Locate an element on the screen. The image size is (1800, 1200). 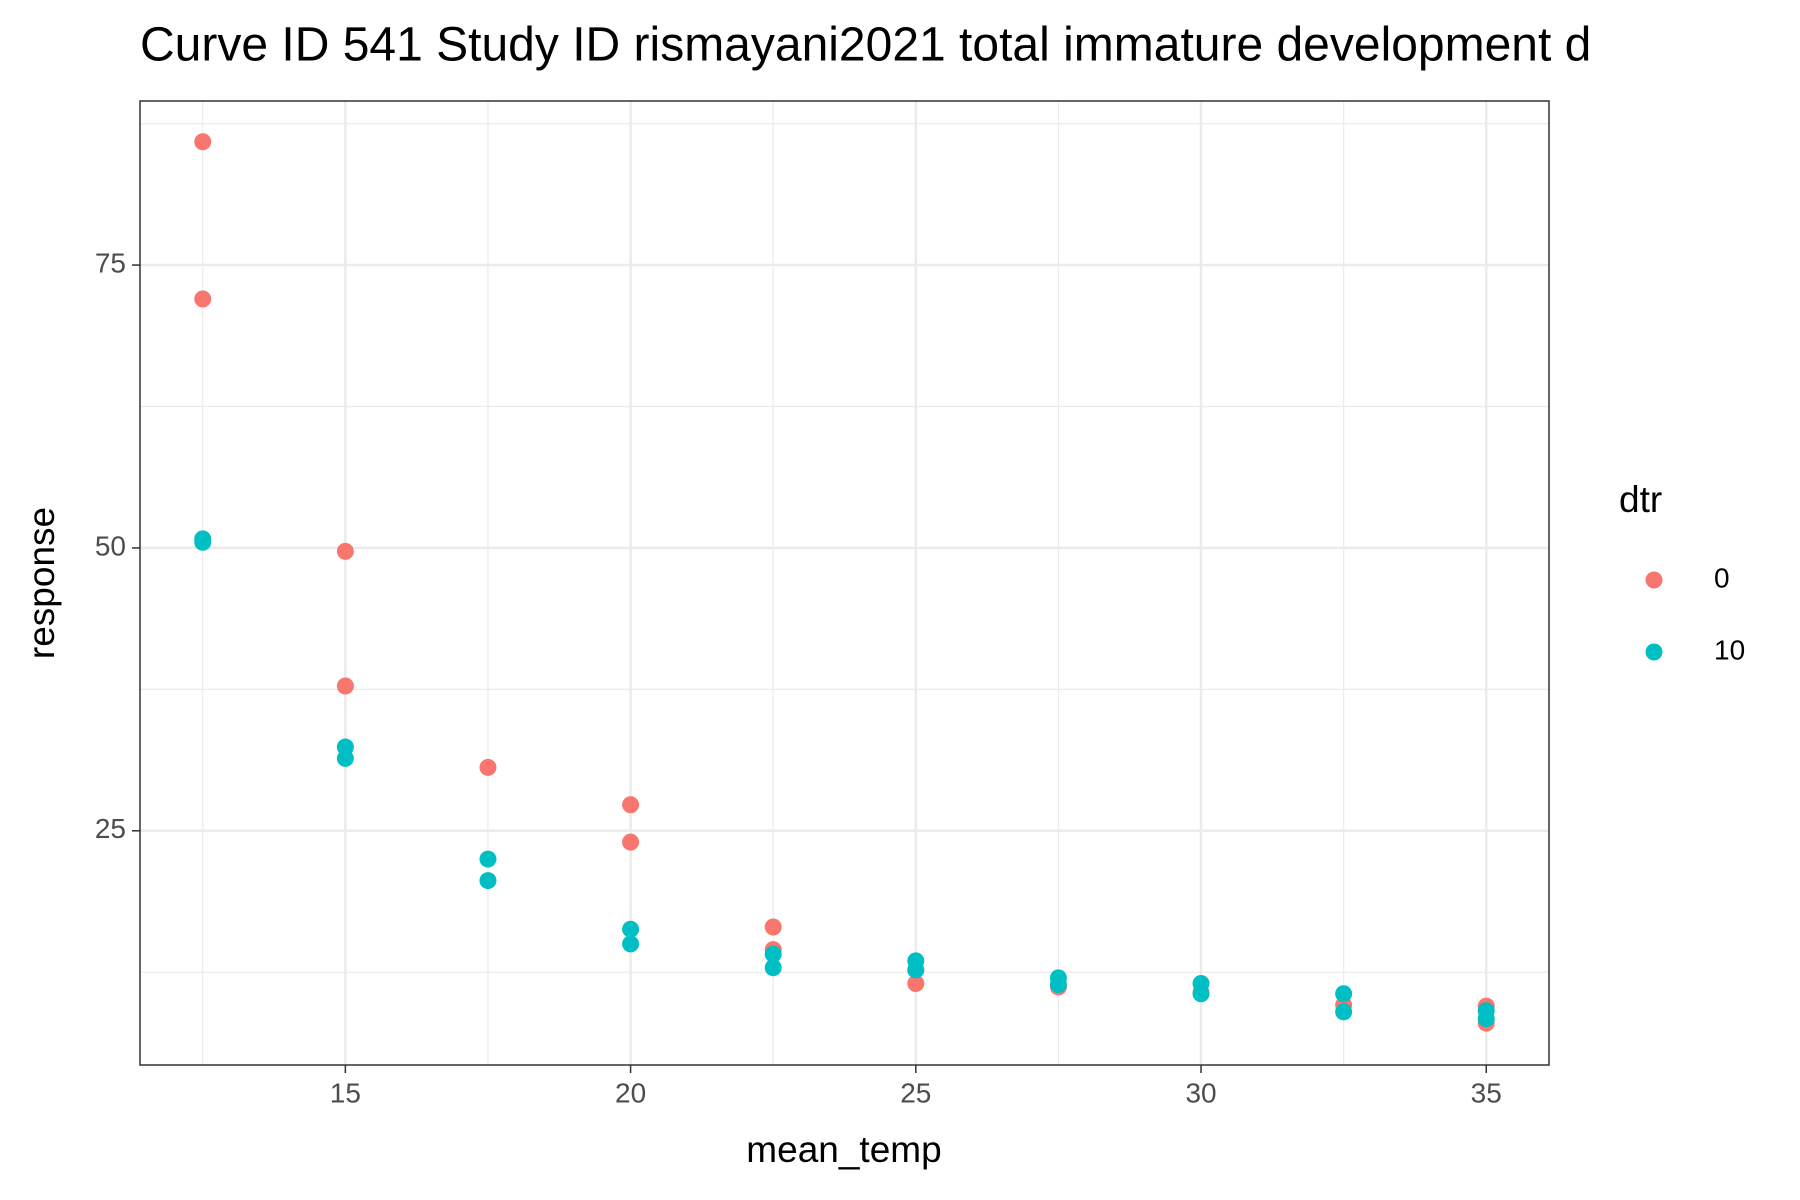
y-tick-label: 50 is located at coordinates (110, 545).